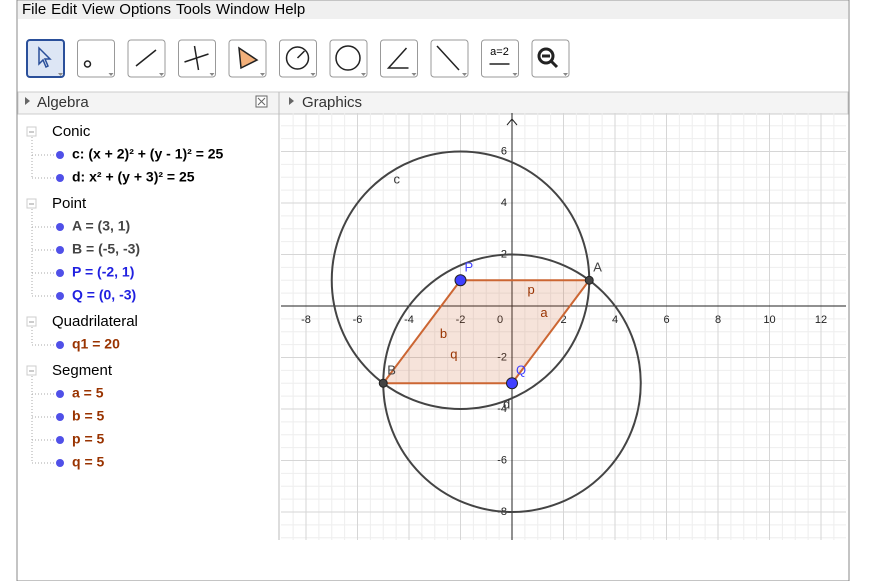  I want to click on x-tick-label: 2, so click(563, 320).